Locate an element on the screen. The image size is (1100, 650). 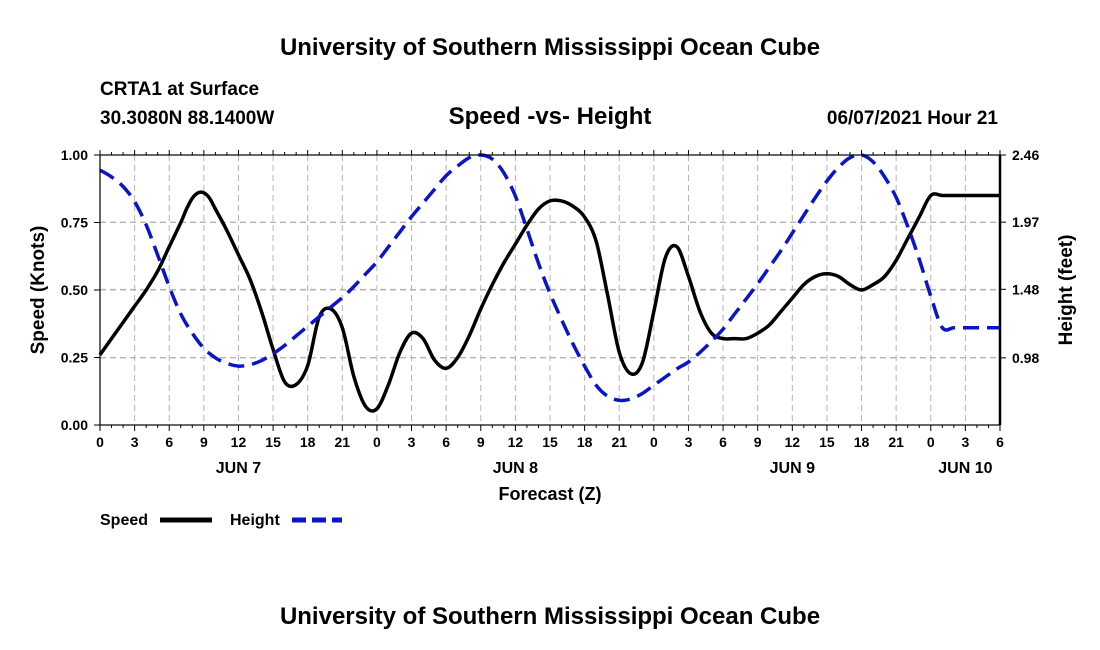
x-day-label: JUN 8 is located at coordinates (515, 468).